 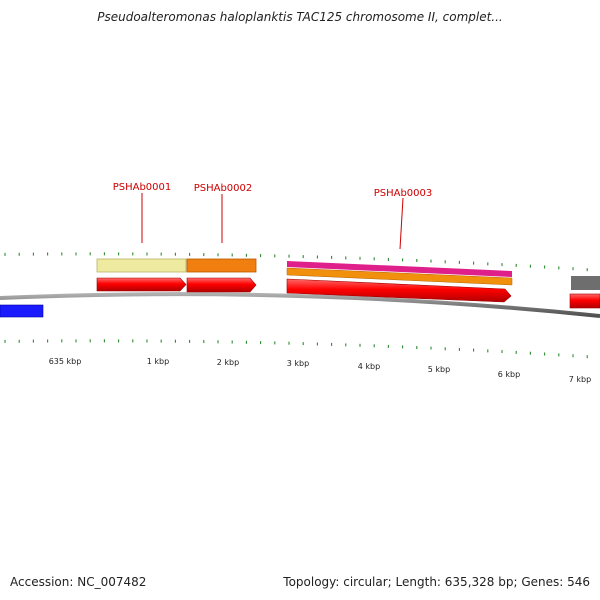 What do you see at coordinates (141, 265) in the screenshot?
I see `feature-pshab0001-track` at bounding box center [141, 265].